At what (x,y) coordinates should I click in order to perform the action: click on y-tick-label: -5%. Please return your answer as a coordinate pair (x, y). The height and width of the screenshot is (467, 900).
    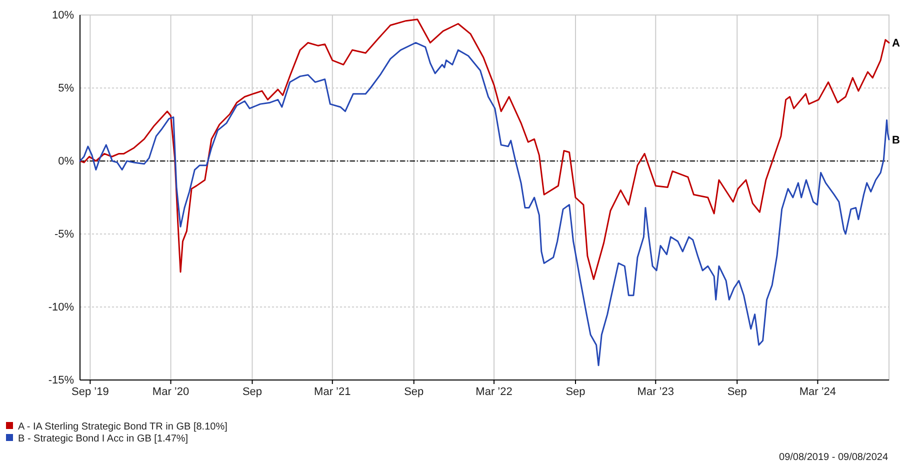
    Looking at the image, I should click on (64, 234).